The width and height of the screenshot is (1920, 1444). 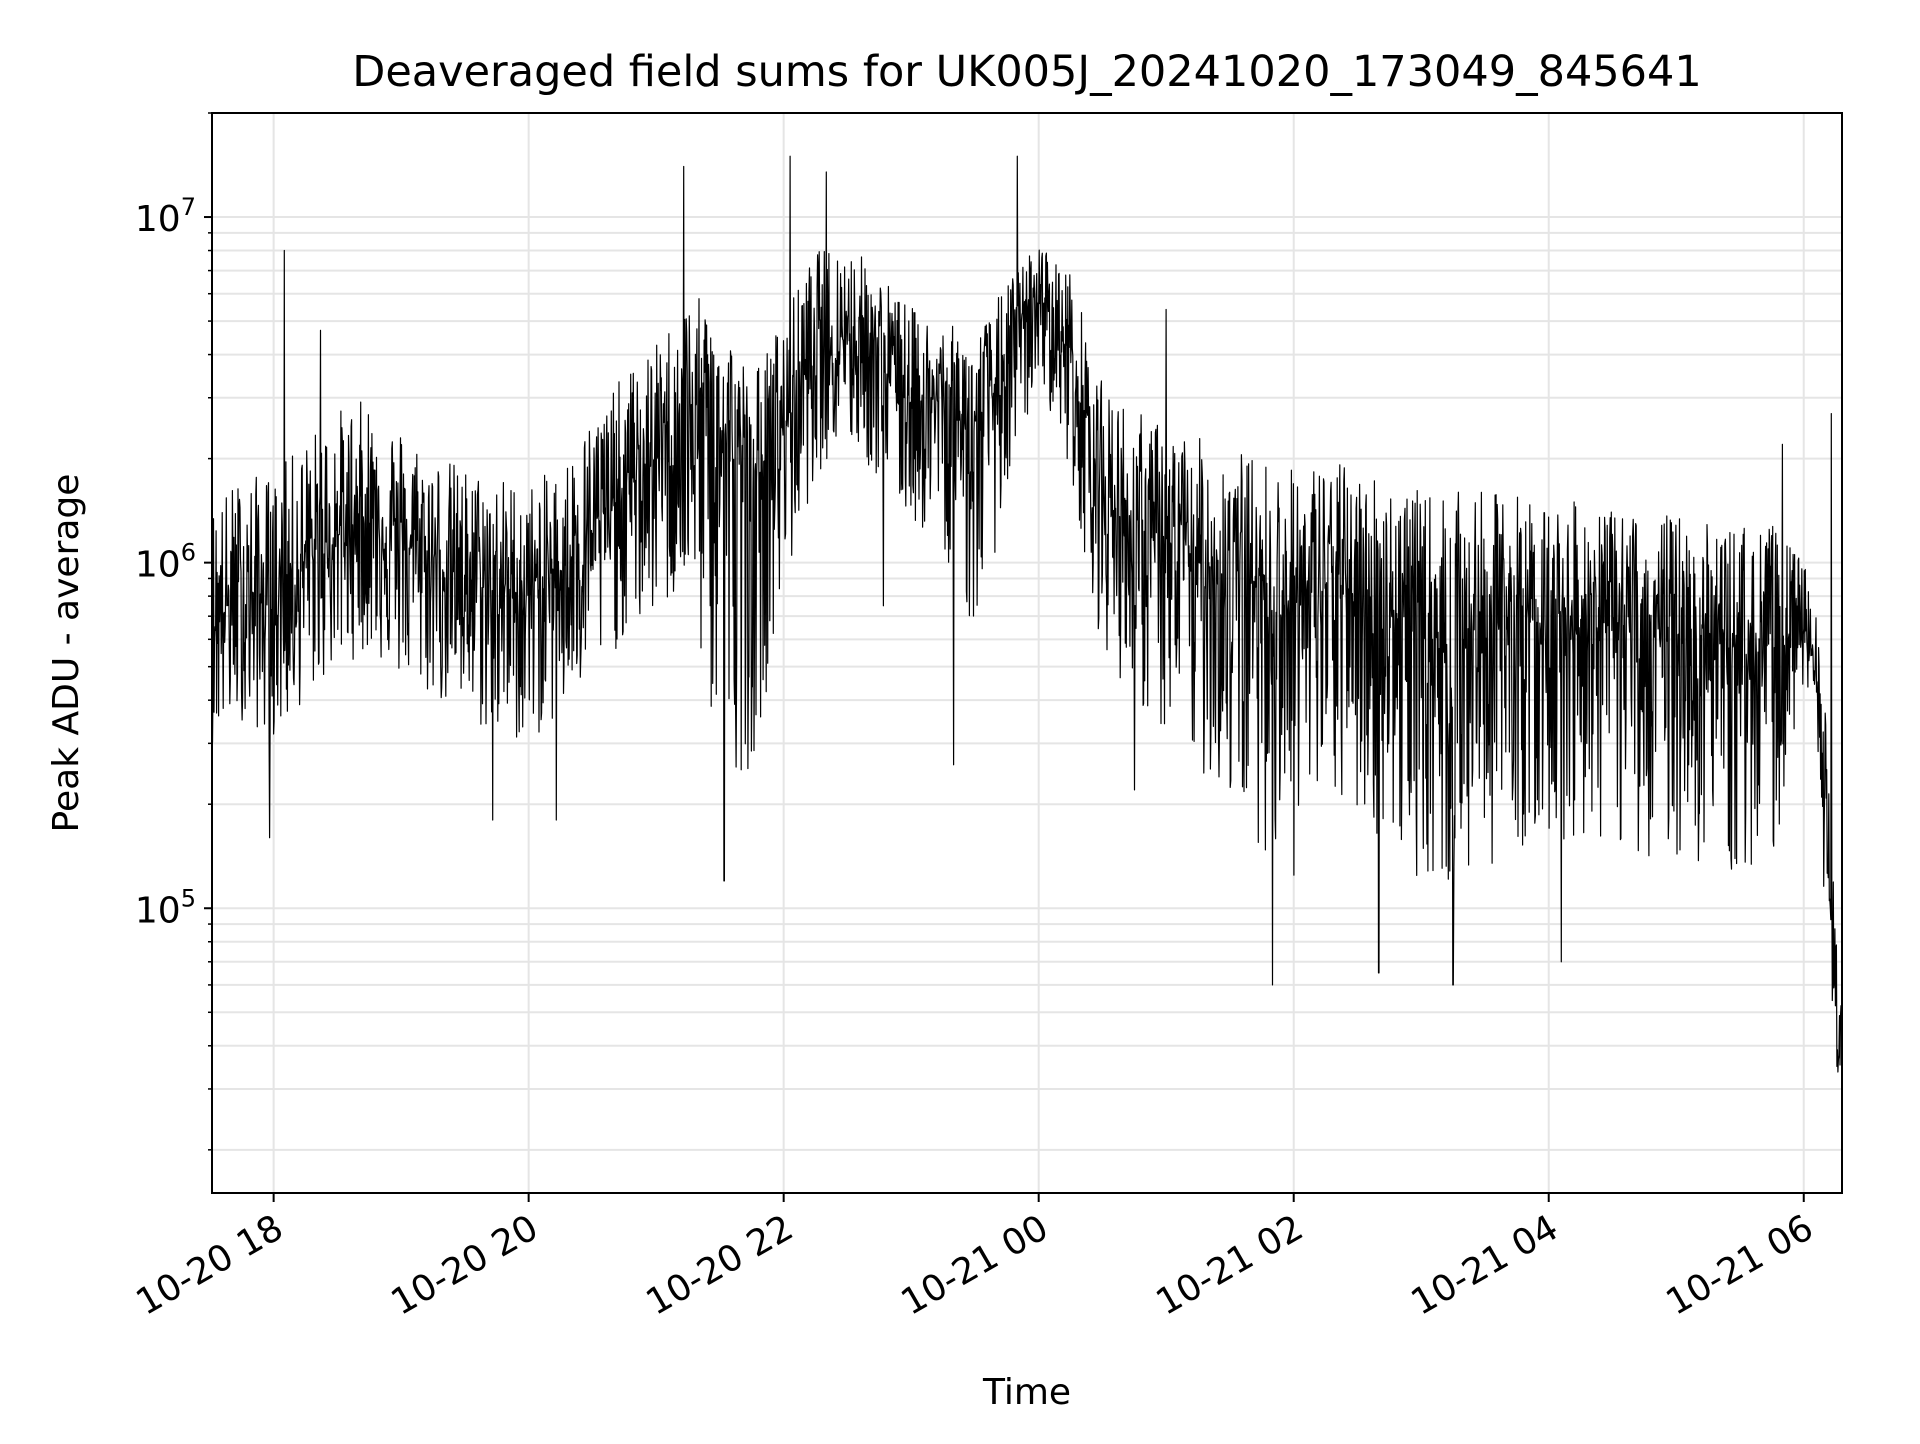 I want to click on y-tick-label: 10⁶, so click(x=165, y=562).